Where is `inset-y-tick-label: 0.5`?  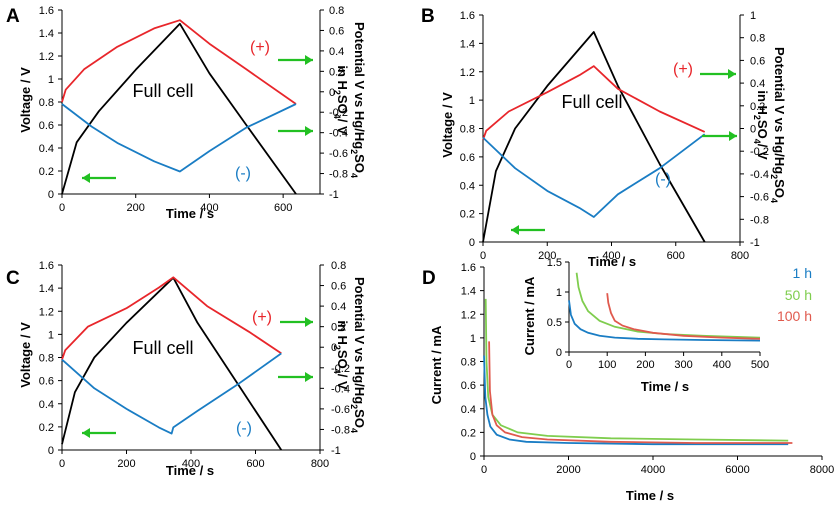 inset-y-tick-label: 0.5 is located at coordinates (554, 323).